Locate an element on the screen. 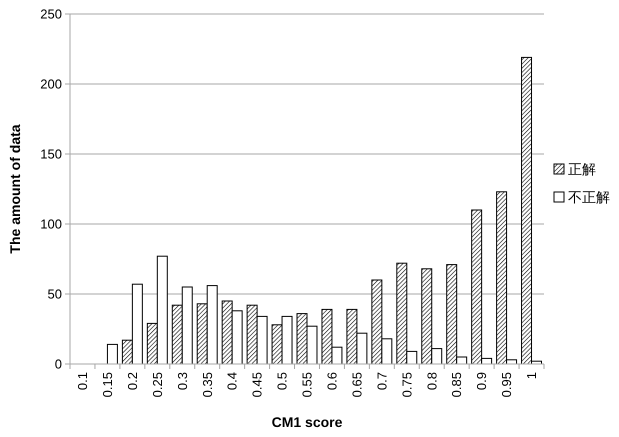 This screenshot has height=437, width=619. x-tick-label: 0.75 is located at coordinates (406, 385).